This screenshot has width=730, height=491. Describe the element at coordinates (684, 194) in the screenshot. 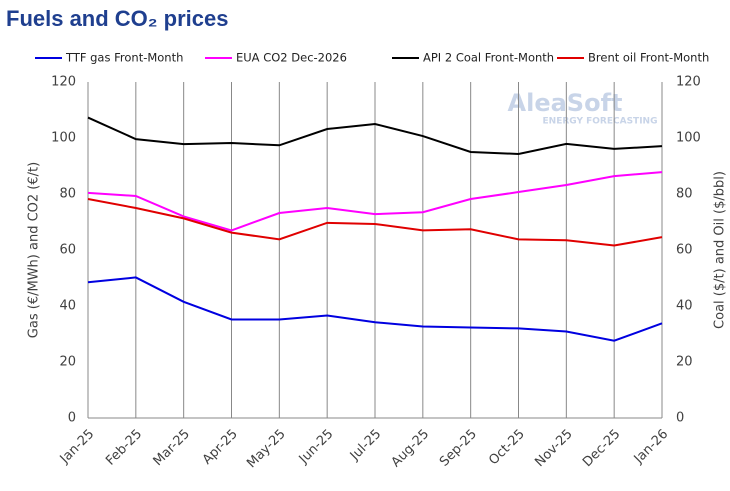

I see `y2-tick-label: 80` at that location.